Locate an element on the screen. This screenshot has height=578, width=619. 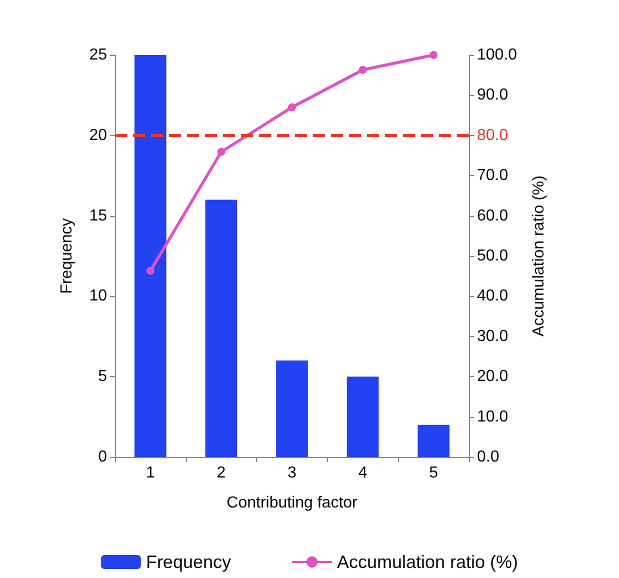
x-tick-label: 4 is located at coordinates (363, 473).